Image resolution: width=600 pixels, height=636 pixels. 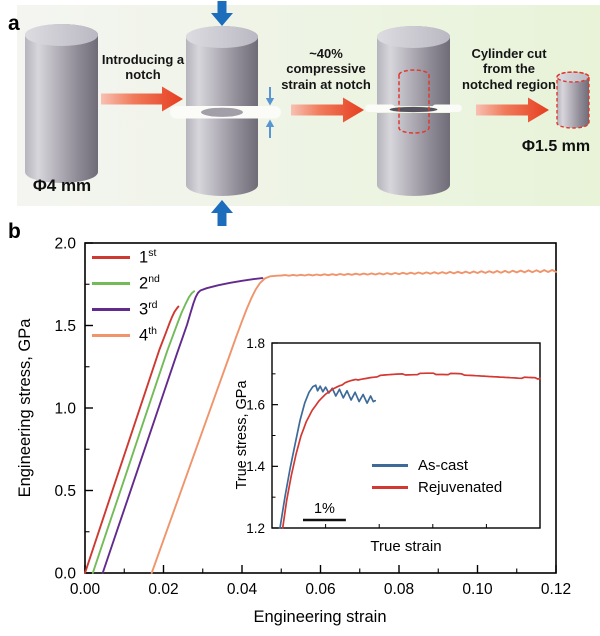 I want to click on svg-text: 1%, so click(x=324, y=509).